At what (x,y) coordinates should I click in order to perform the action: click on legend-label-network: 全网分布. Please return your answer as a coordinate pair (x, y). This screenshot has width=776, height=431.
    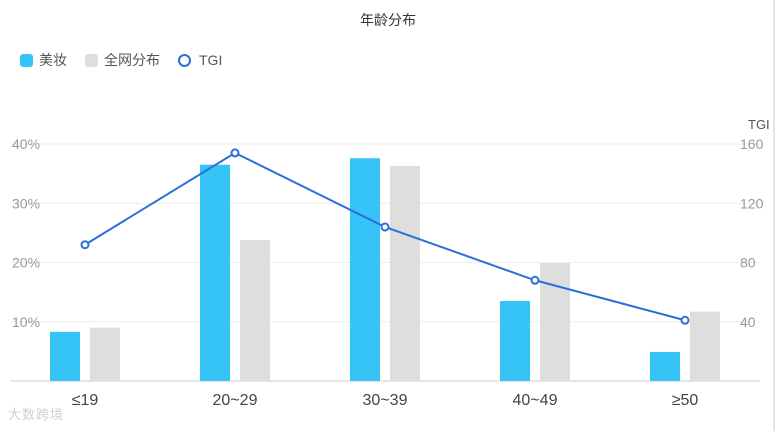
    Looking at the image, I should click on (132, 60).